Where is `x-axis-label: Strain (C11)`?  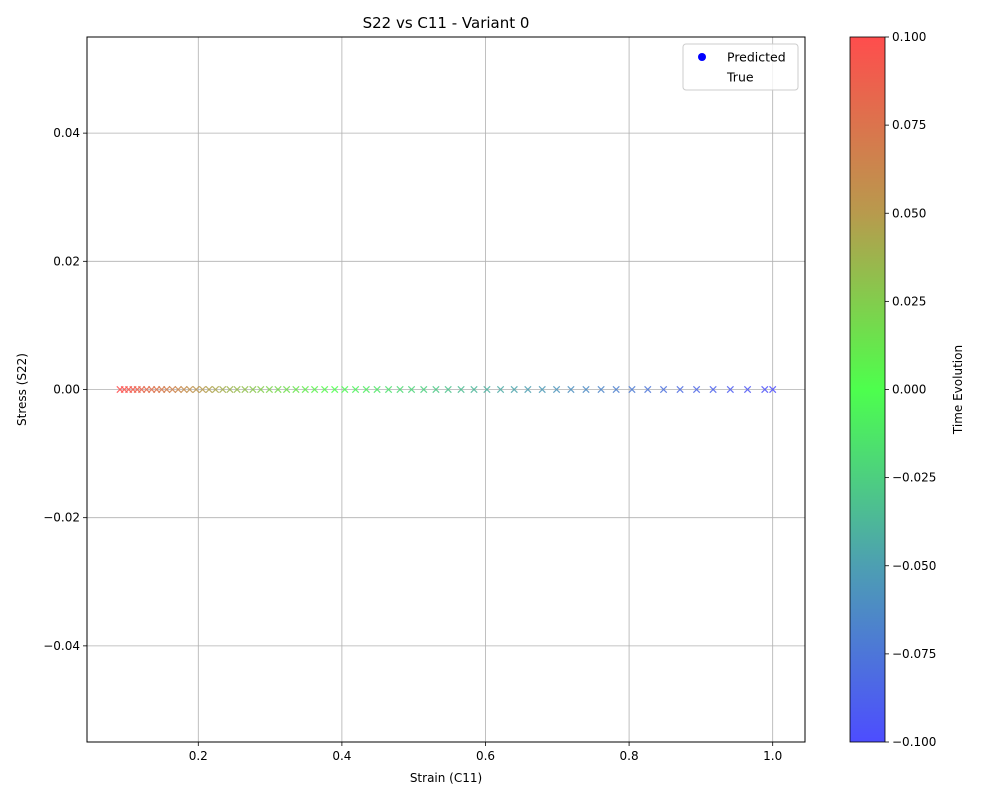 x-axis-label: Strain (C11) is located at coordinates (446, 778).